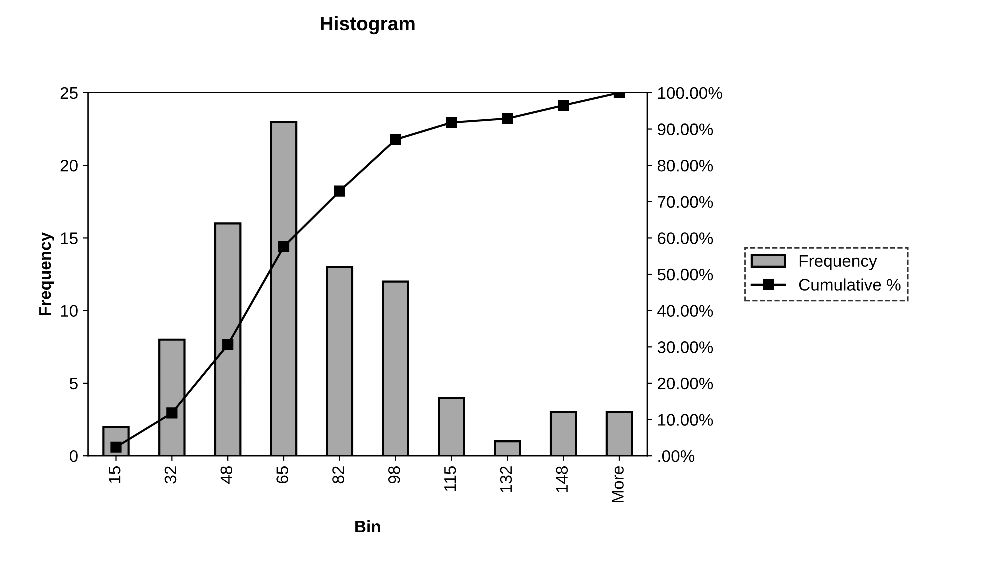  What do you see at coordinates (368, 526) in the screenshot?
I see `x-axis-title: Bin` at bounding box center [368, 526].